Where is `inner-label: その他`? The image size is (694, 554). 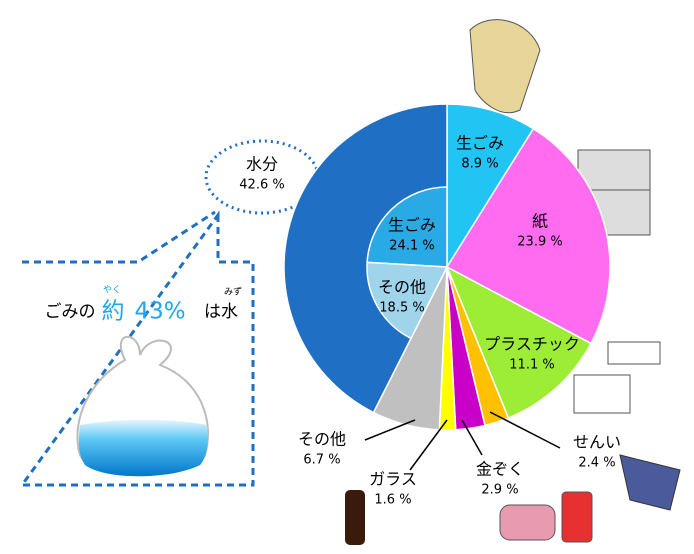
inner-label: その他 is located at coordinates (402, 287).